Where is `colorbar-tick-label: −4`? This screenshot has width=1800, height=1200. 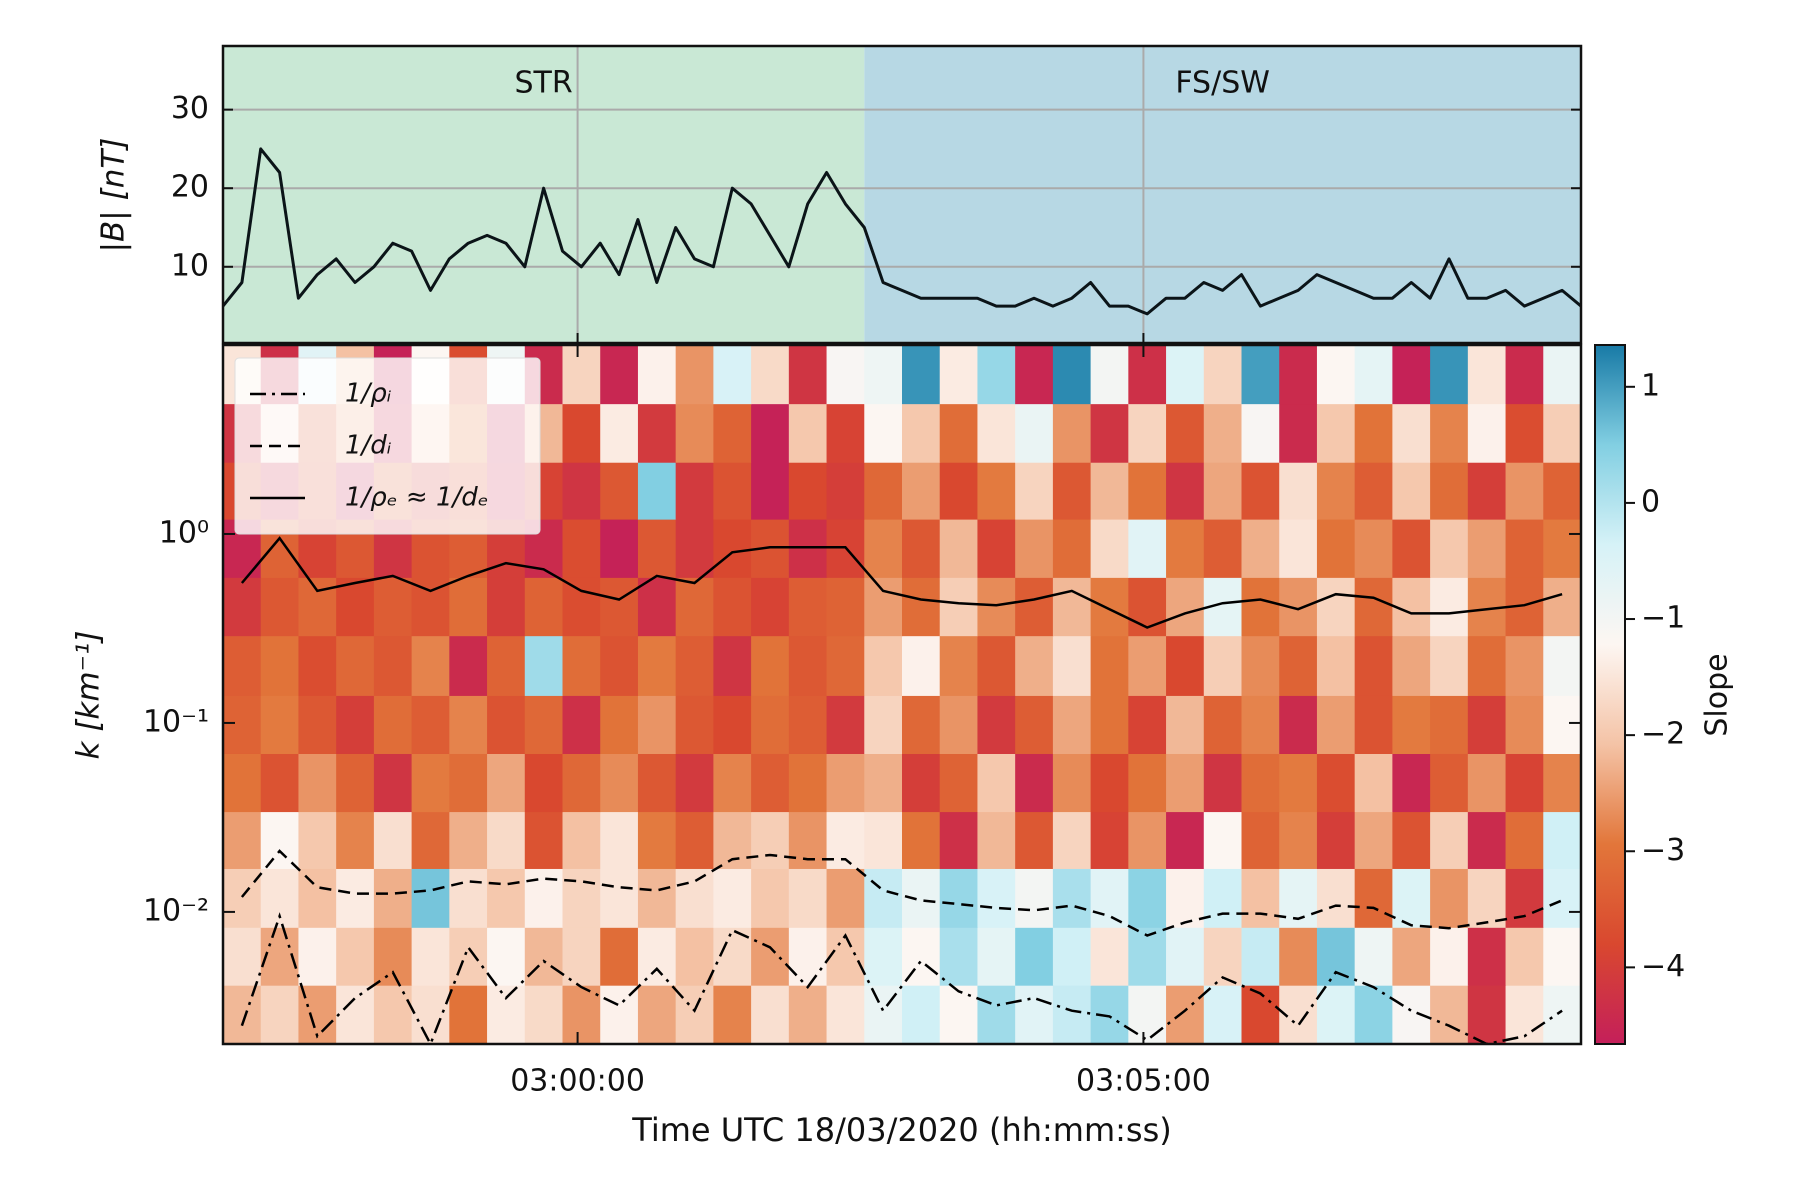 colorbar-tick-label: −4 is located at coordinates (1663, 966).